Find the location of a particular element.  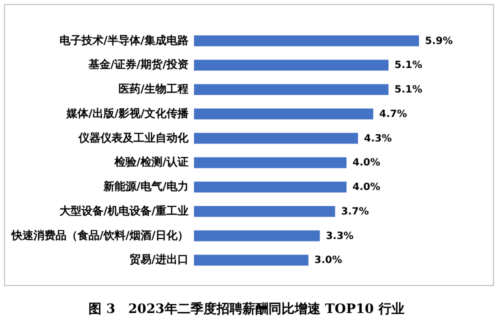

data-label: 3.7% is located at coordinates (355, 212).